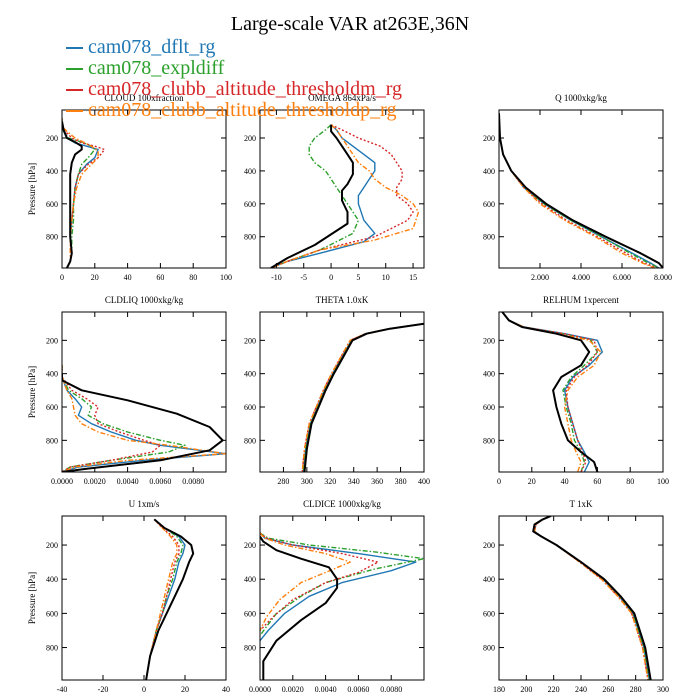 The width and height of the screenshot is (700, 700). I want to click on x-tick-label: -10, so click(276, 277).